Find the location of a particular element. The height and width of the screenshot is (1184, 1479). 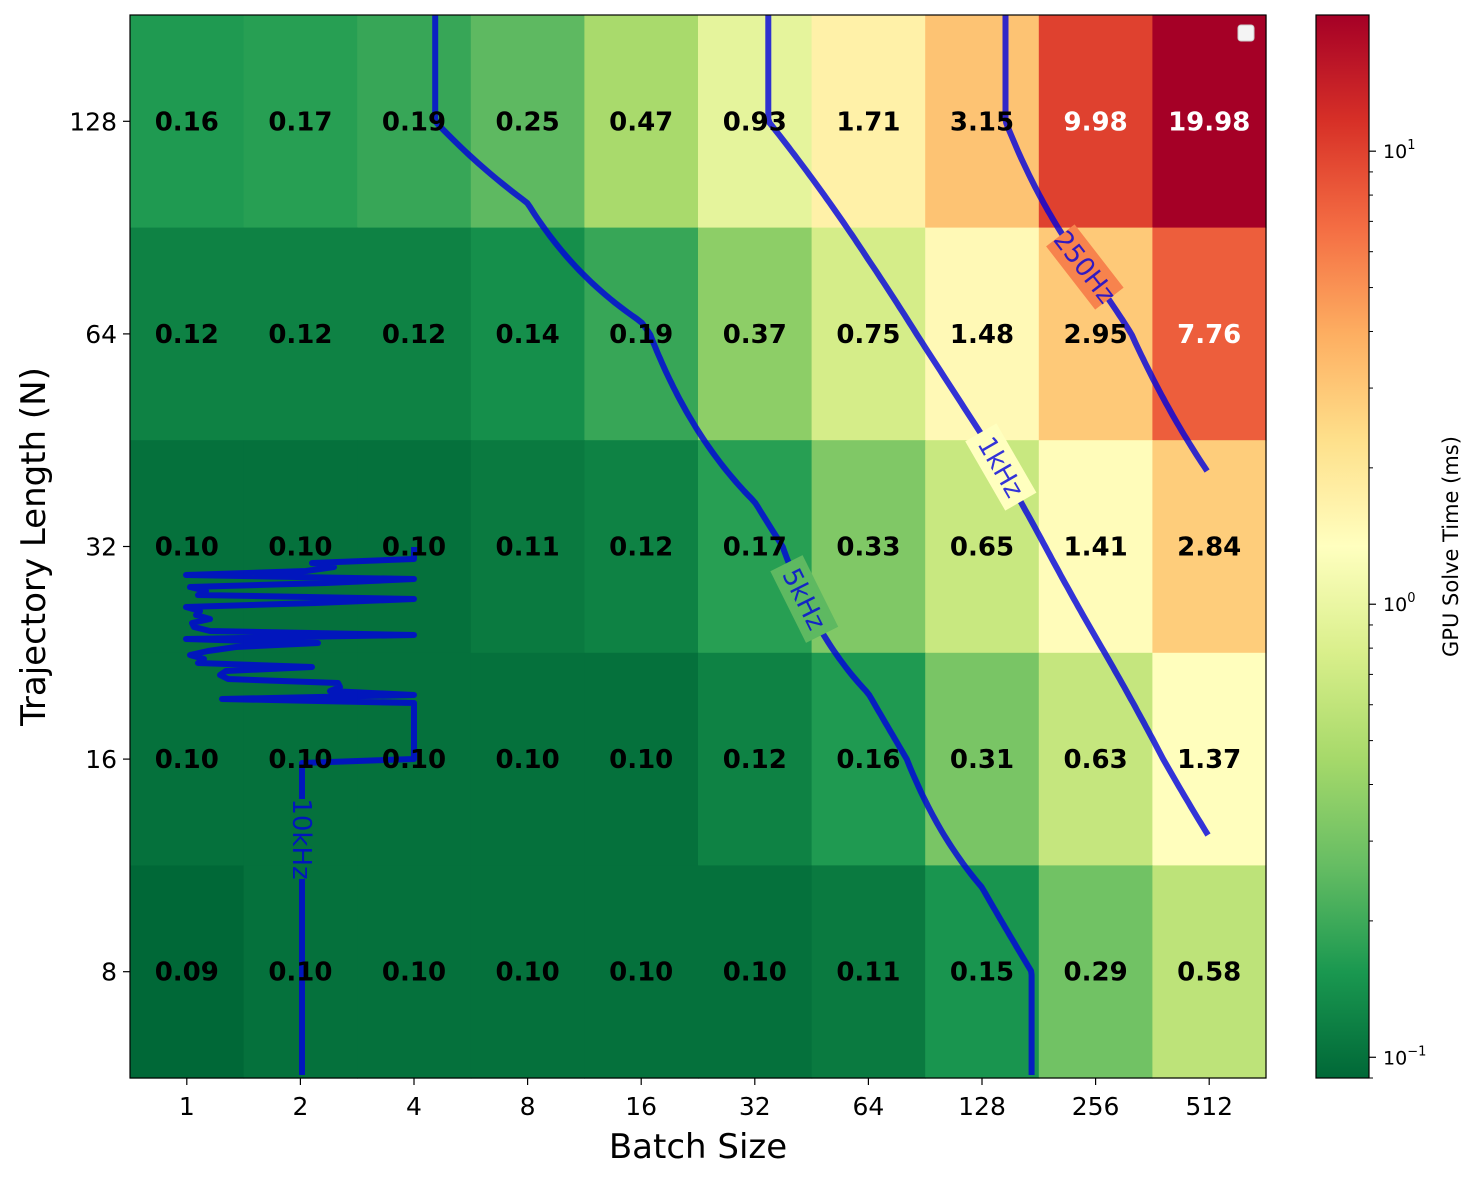

x-tick-label: 8 is located at coordinates (528, 1106).